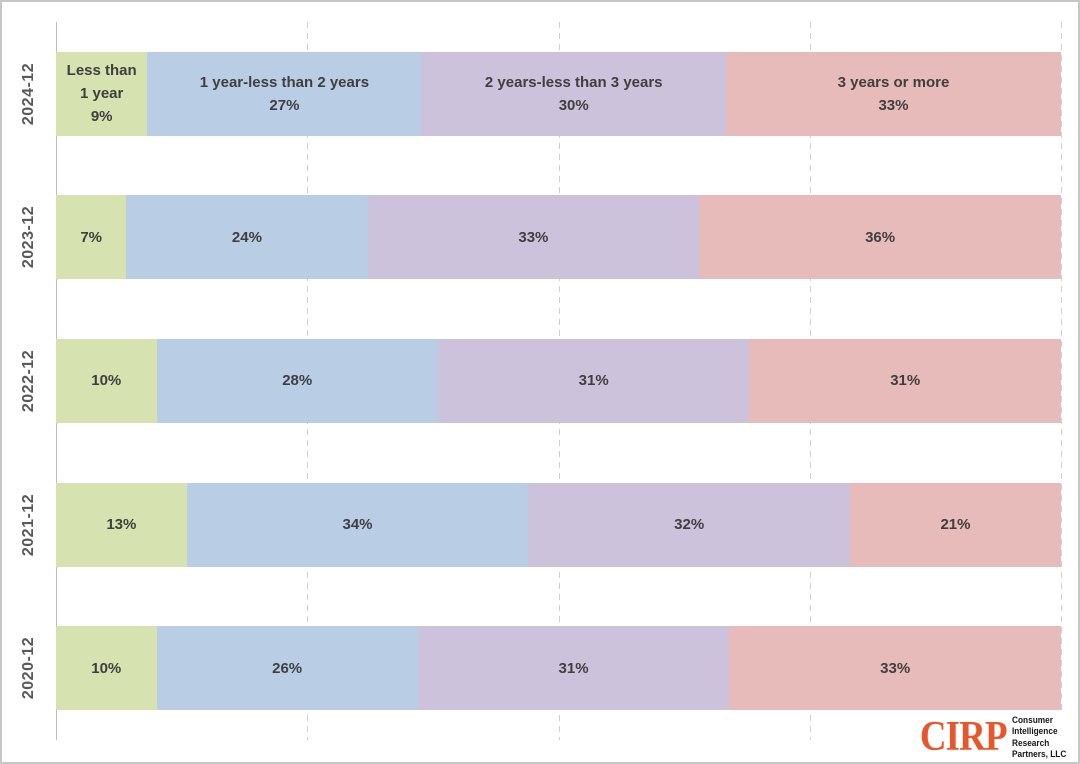 This screenshot has width=1080, height=764. I want to click on y-axis: 2024-12 2023-12 2022-12 2021-12 2020-12, so click(29, 381).